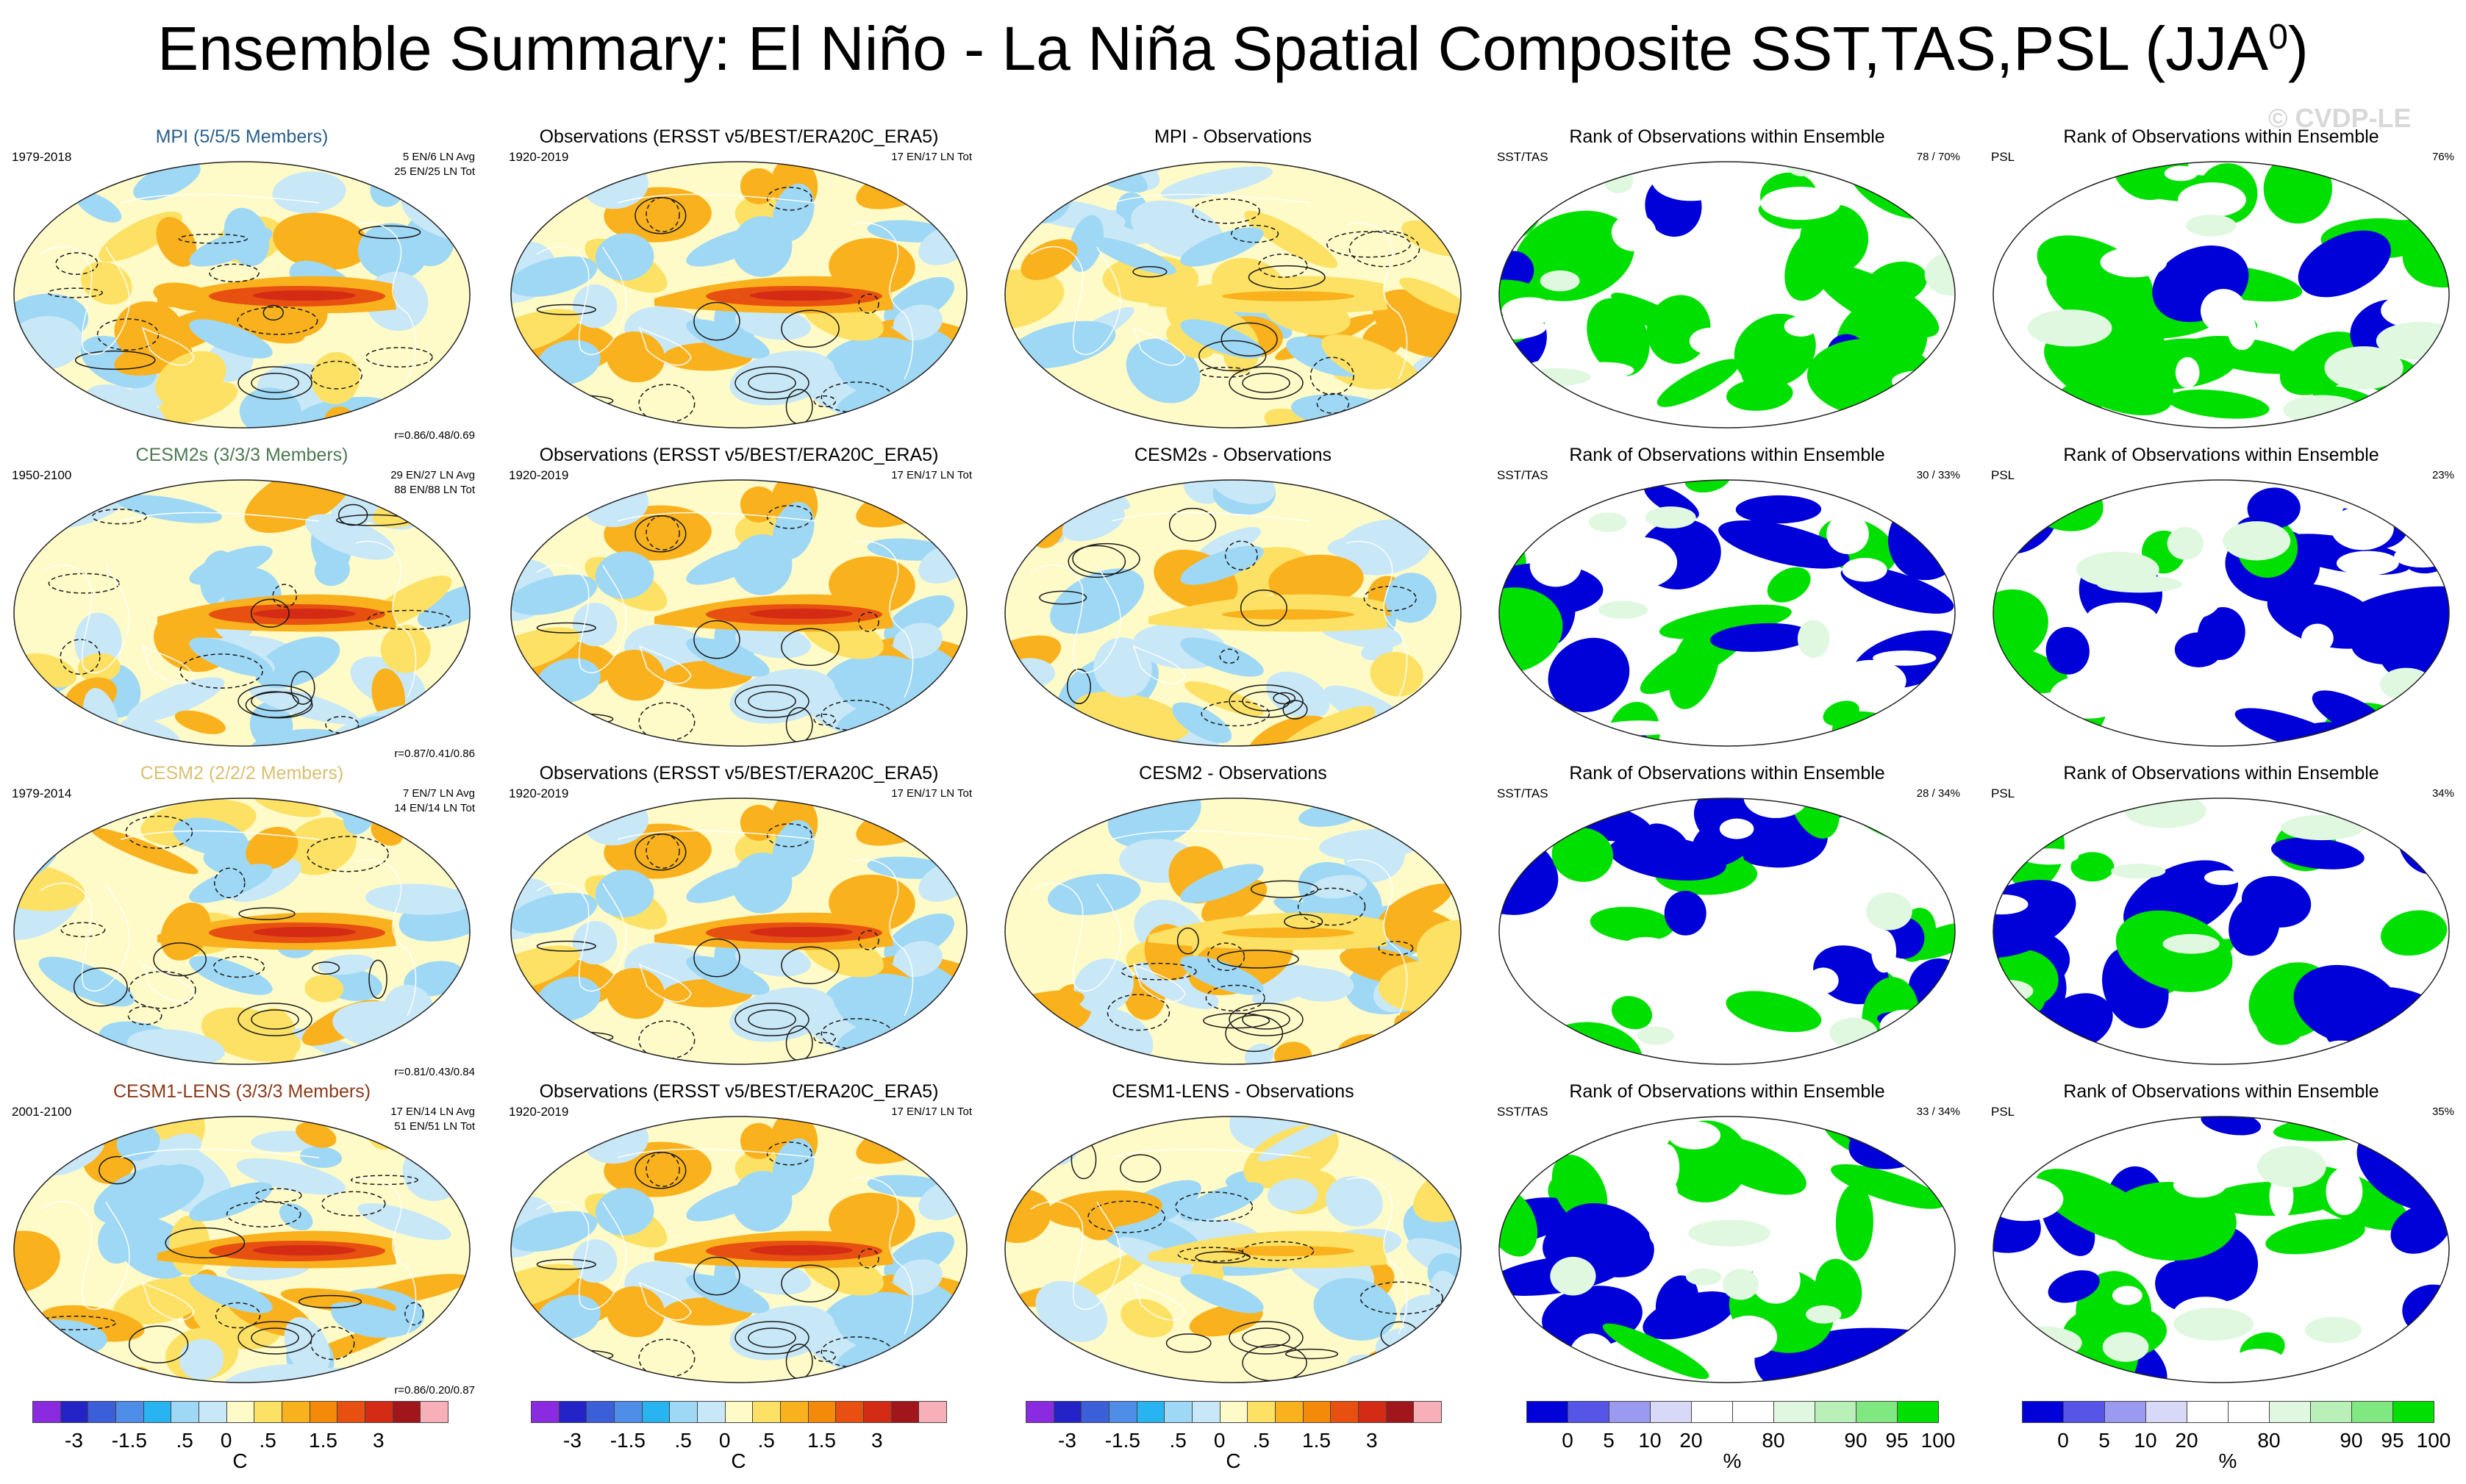 The height and width of the screenshot is (1484, 2466). Describe the element at coordinates (2392, 1440) in the screenshot. I see `colorbar-tick-label: 95` at that location.